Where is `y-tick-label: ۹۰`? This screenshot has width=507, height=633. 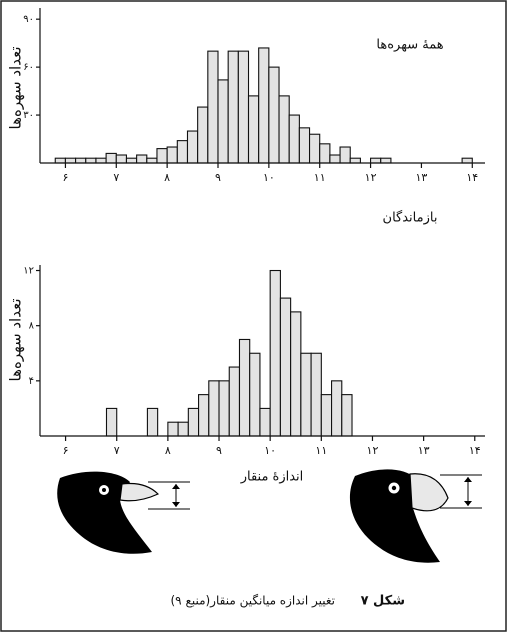 y-tick-label: ۹۰ is located at coordinates (28, 19).